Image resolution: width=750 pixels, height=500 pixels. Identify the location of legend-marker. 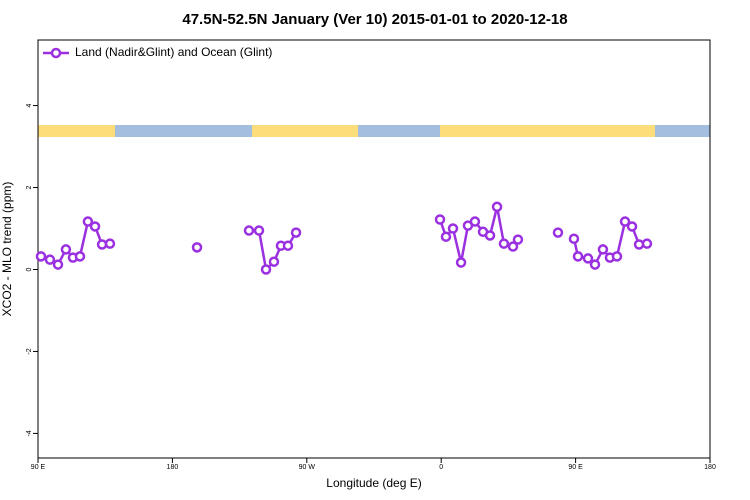
(56, 53).